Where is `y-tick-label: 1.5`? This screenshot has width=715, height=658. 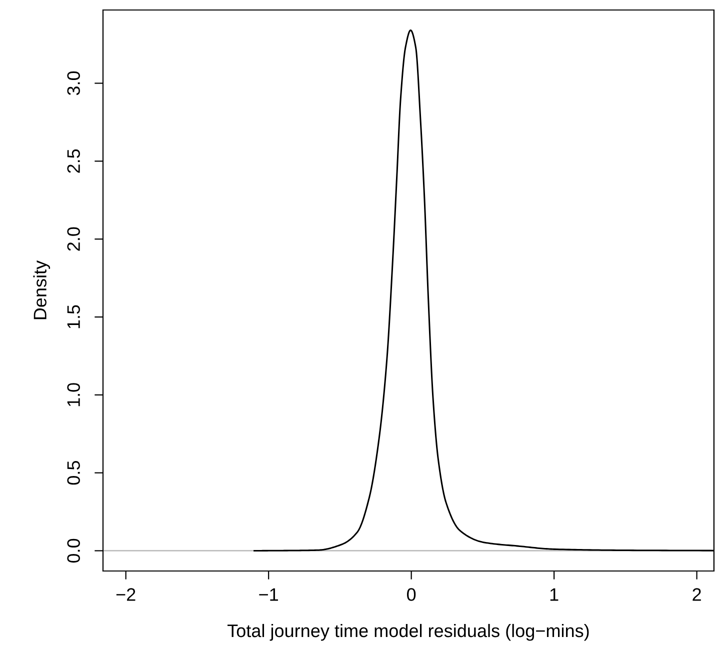 y-tick-label: 1.5 is located at coordinates (73, 316).